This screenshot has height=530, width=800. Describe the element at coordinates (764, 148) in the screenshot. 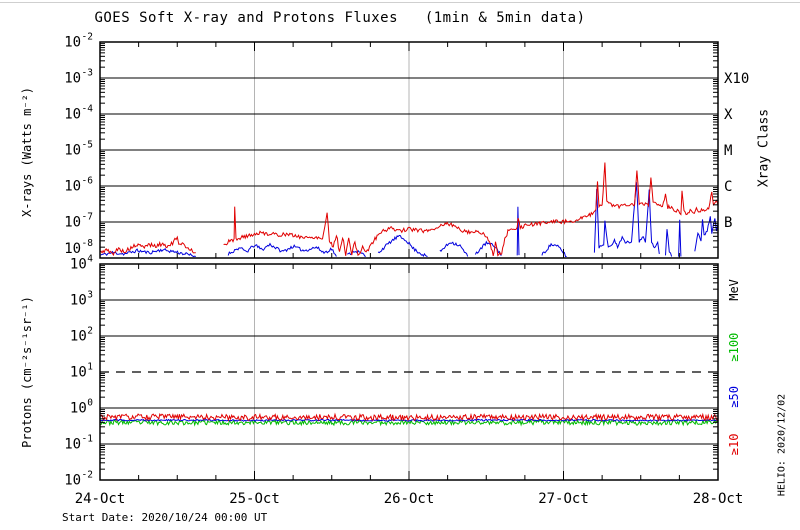

I see `xray-class-axis-title: Xray Class` at that location.